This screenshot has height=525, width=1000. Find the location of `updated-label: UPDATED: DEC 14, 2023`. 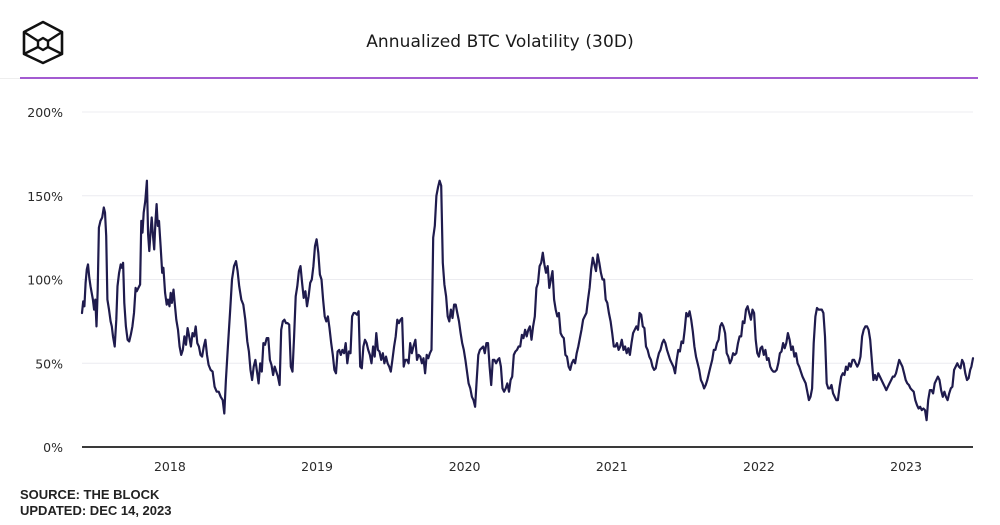

updated-label: UPDATED: DEC 14, 2023 is located at coordinates (96, 510).